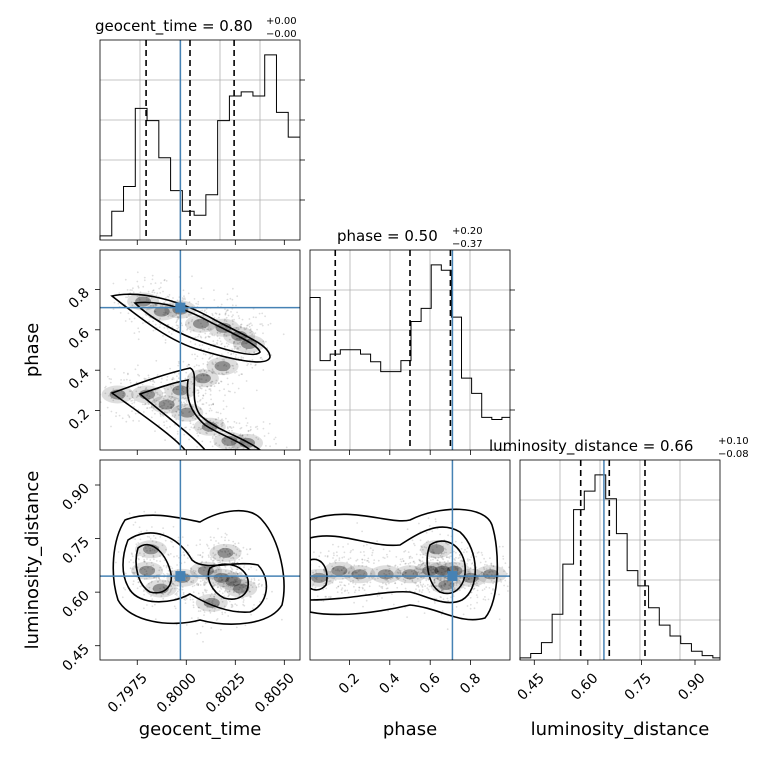 The height and width of the screenshot is (760, 760). I want to click on density-cell, so click(241, 588).